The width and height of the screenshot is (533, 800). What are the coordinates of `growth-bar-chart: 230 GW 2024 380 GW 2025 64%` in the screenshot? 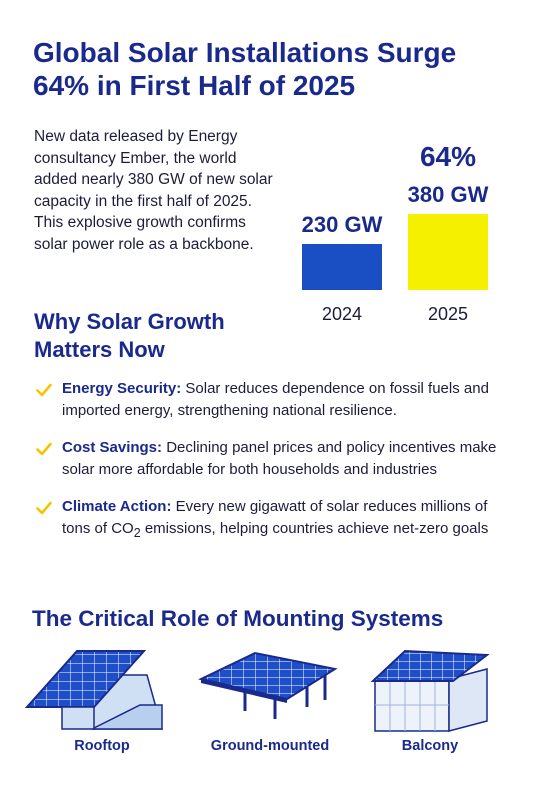 It's located at (397, 235).